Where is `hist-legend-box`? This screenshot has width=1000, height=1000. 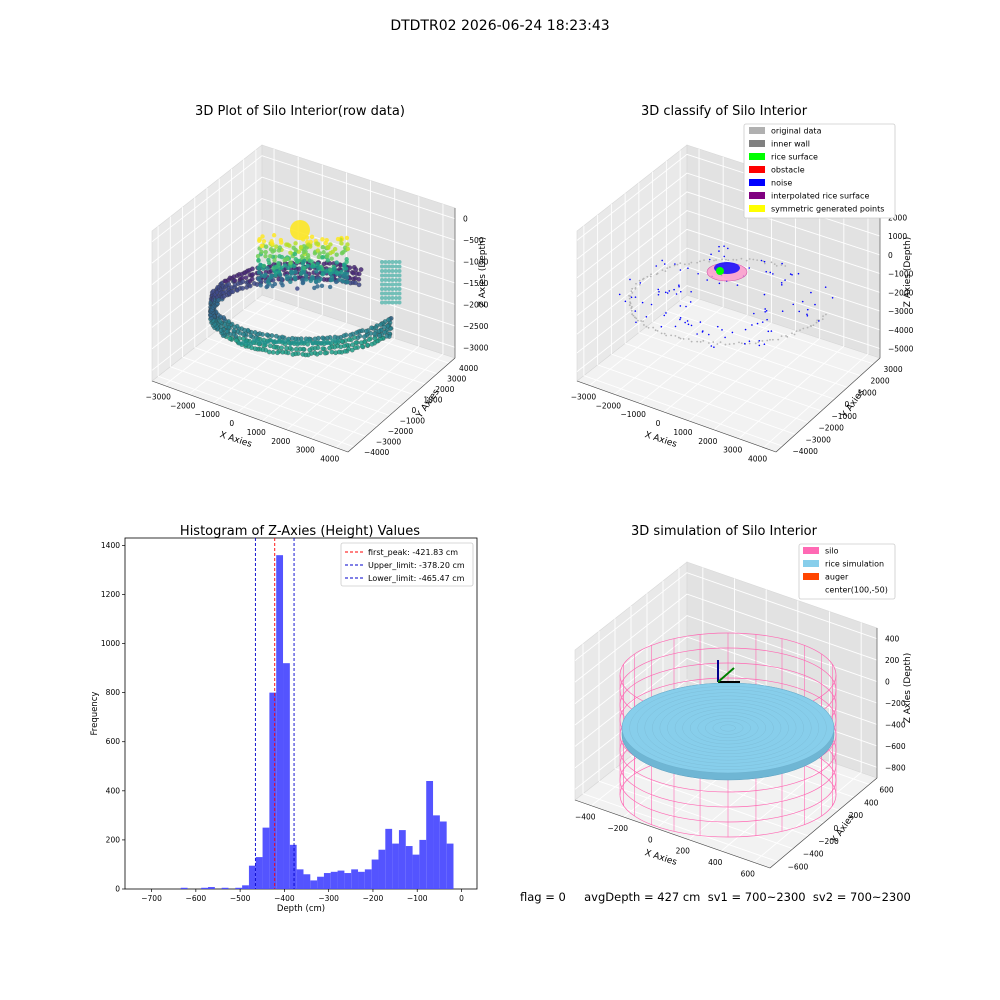
hist-legend-box is located at coordinates (407, 564).